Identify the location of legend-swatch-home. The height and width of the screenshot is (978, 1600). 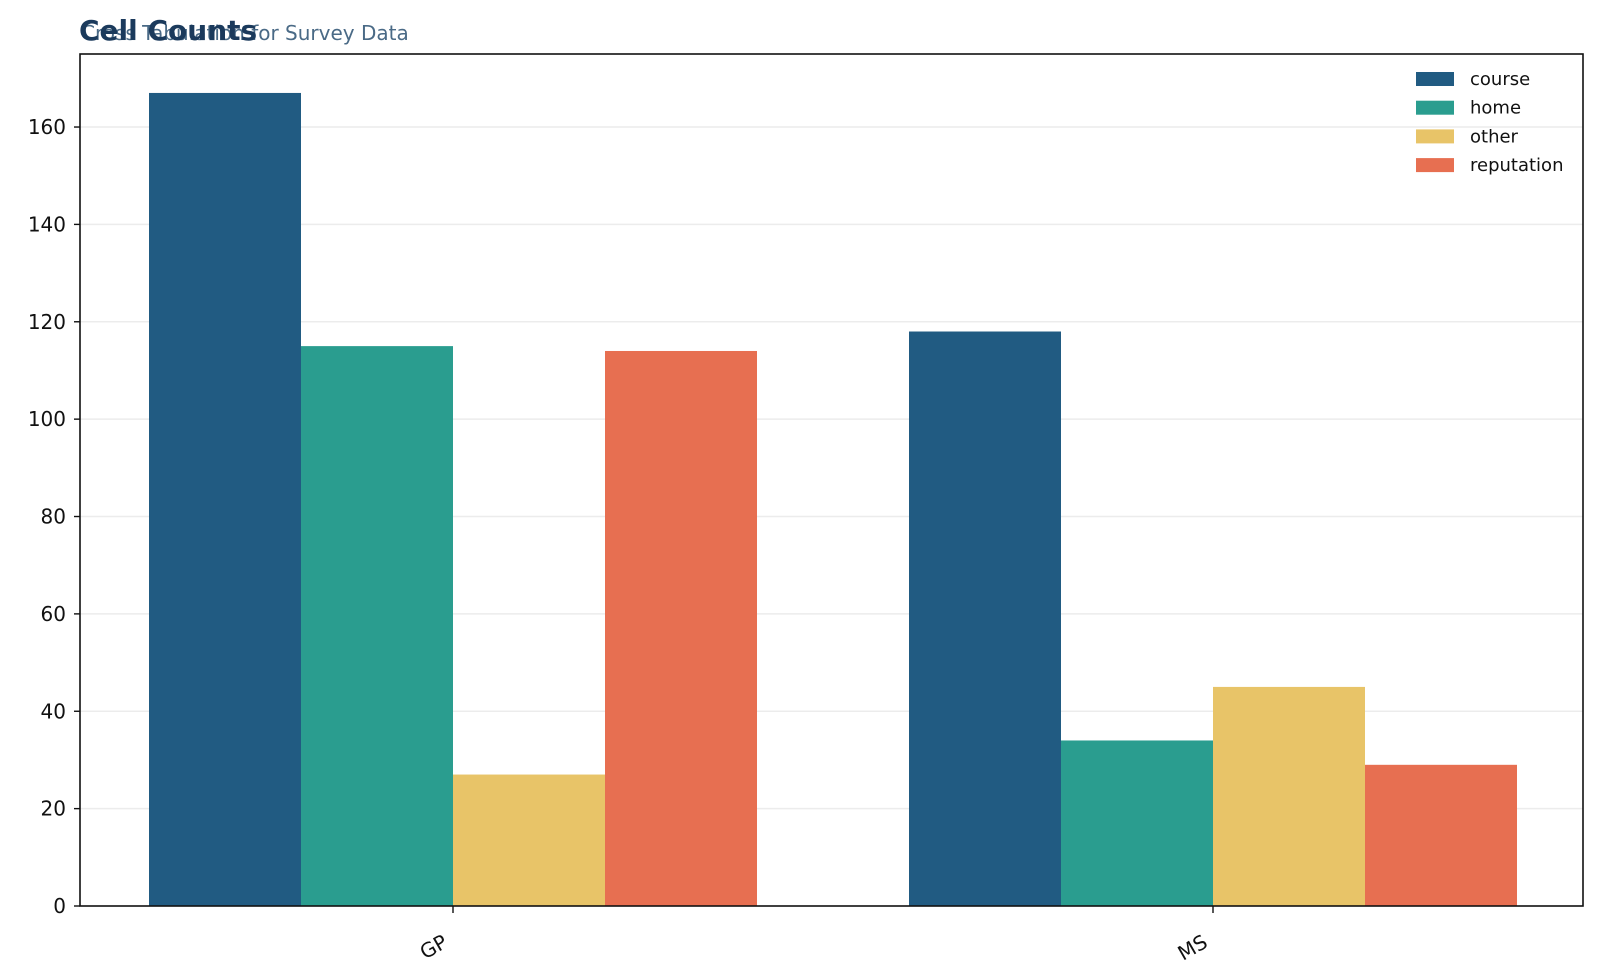
(1435, 107).